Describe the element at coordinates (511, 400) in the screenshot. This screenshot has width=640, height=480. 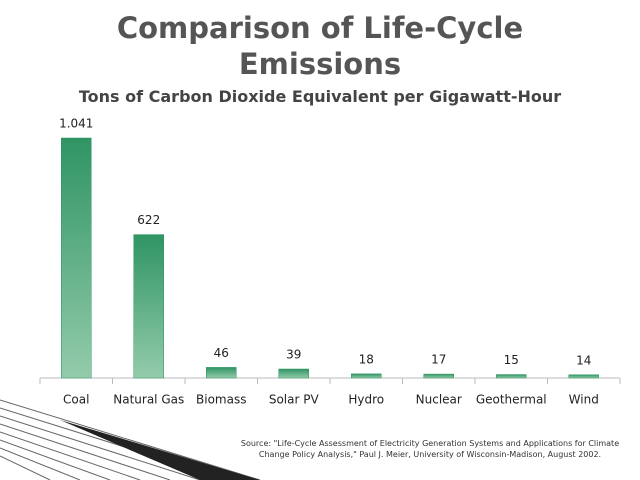
I see `x-tick-label: Geothermal` at that location.